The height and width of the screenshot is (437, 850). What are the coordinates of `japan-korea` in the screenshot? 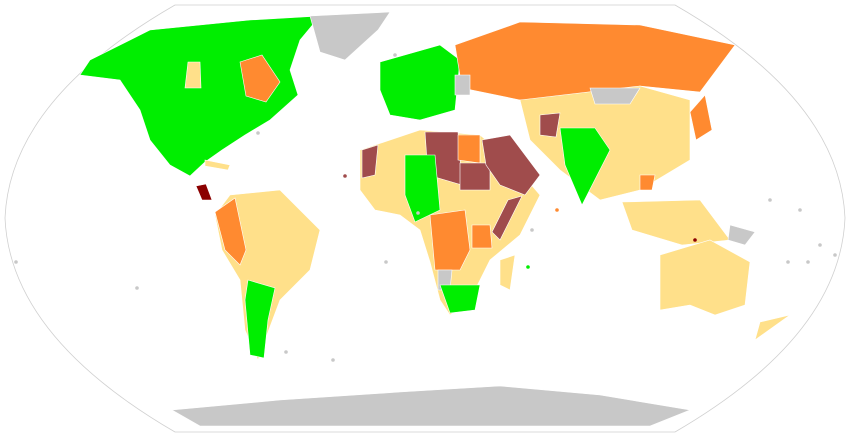 It's located at (701, 117).